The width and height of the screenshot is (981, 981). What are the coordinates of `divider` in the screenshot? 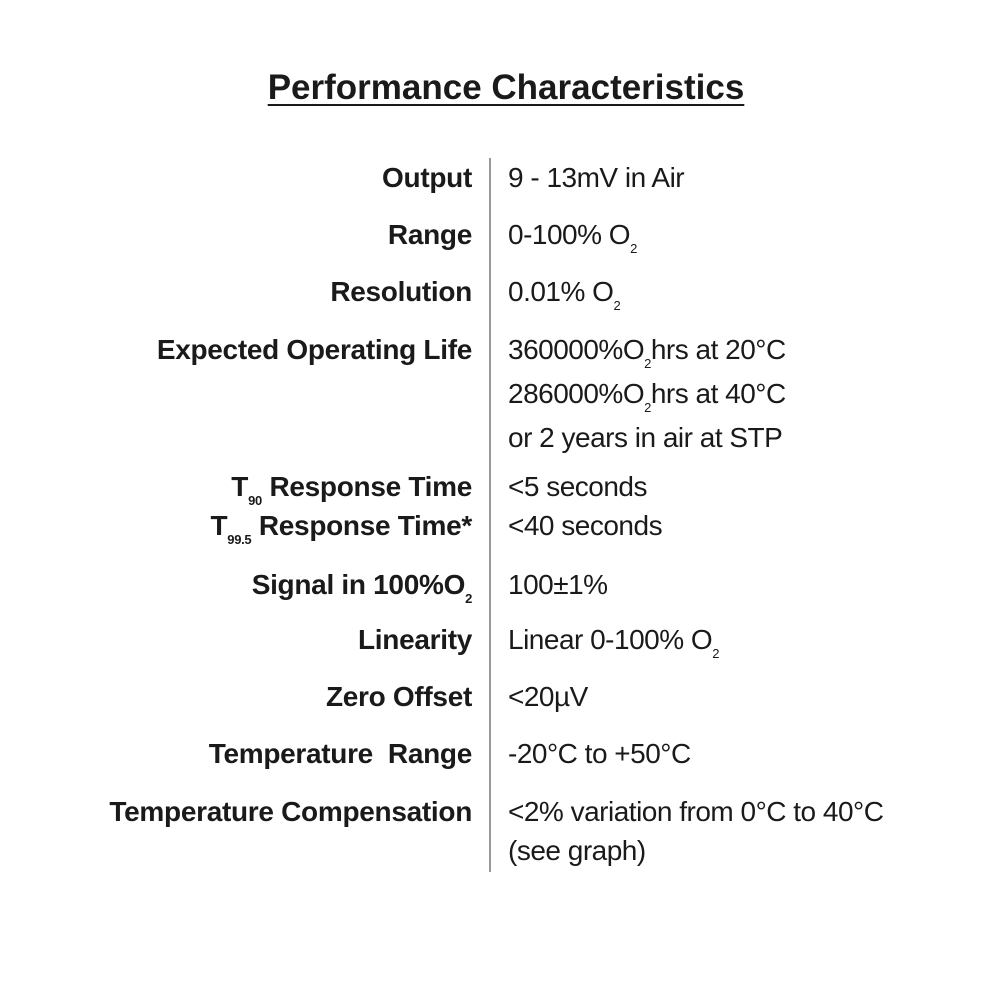 It's located at (490, 515).